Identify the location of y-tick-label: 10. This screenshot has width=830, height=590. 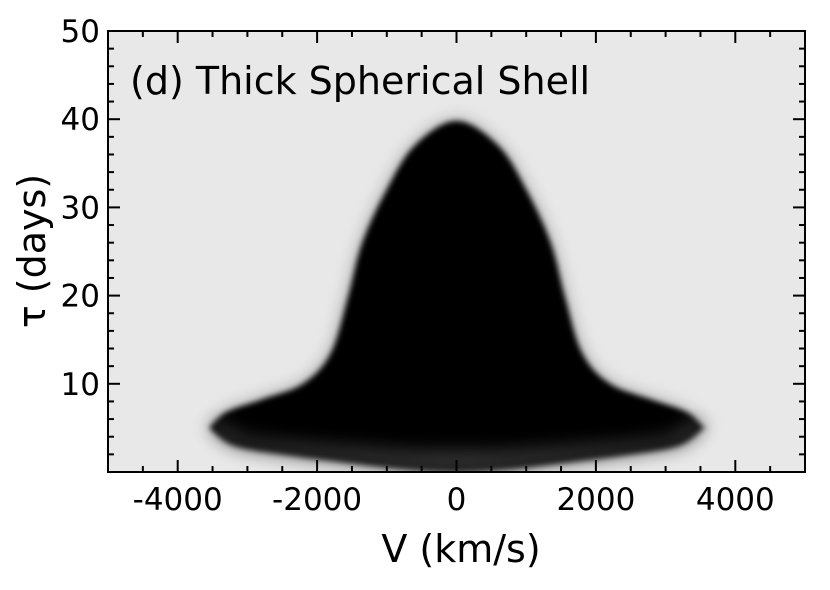
(80, 385).